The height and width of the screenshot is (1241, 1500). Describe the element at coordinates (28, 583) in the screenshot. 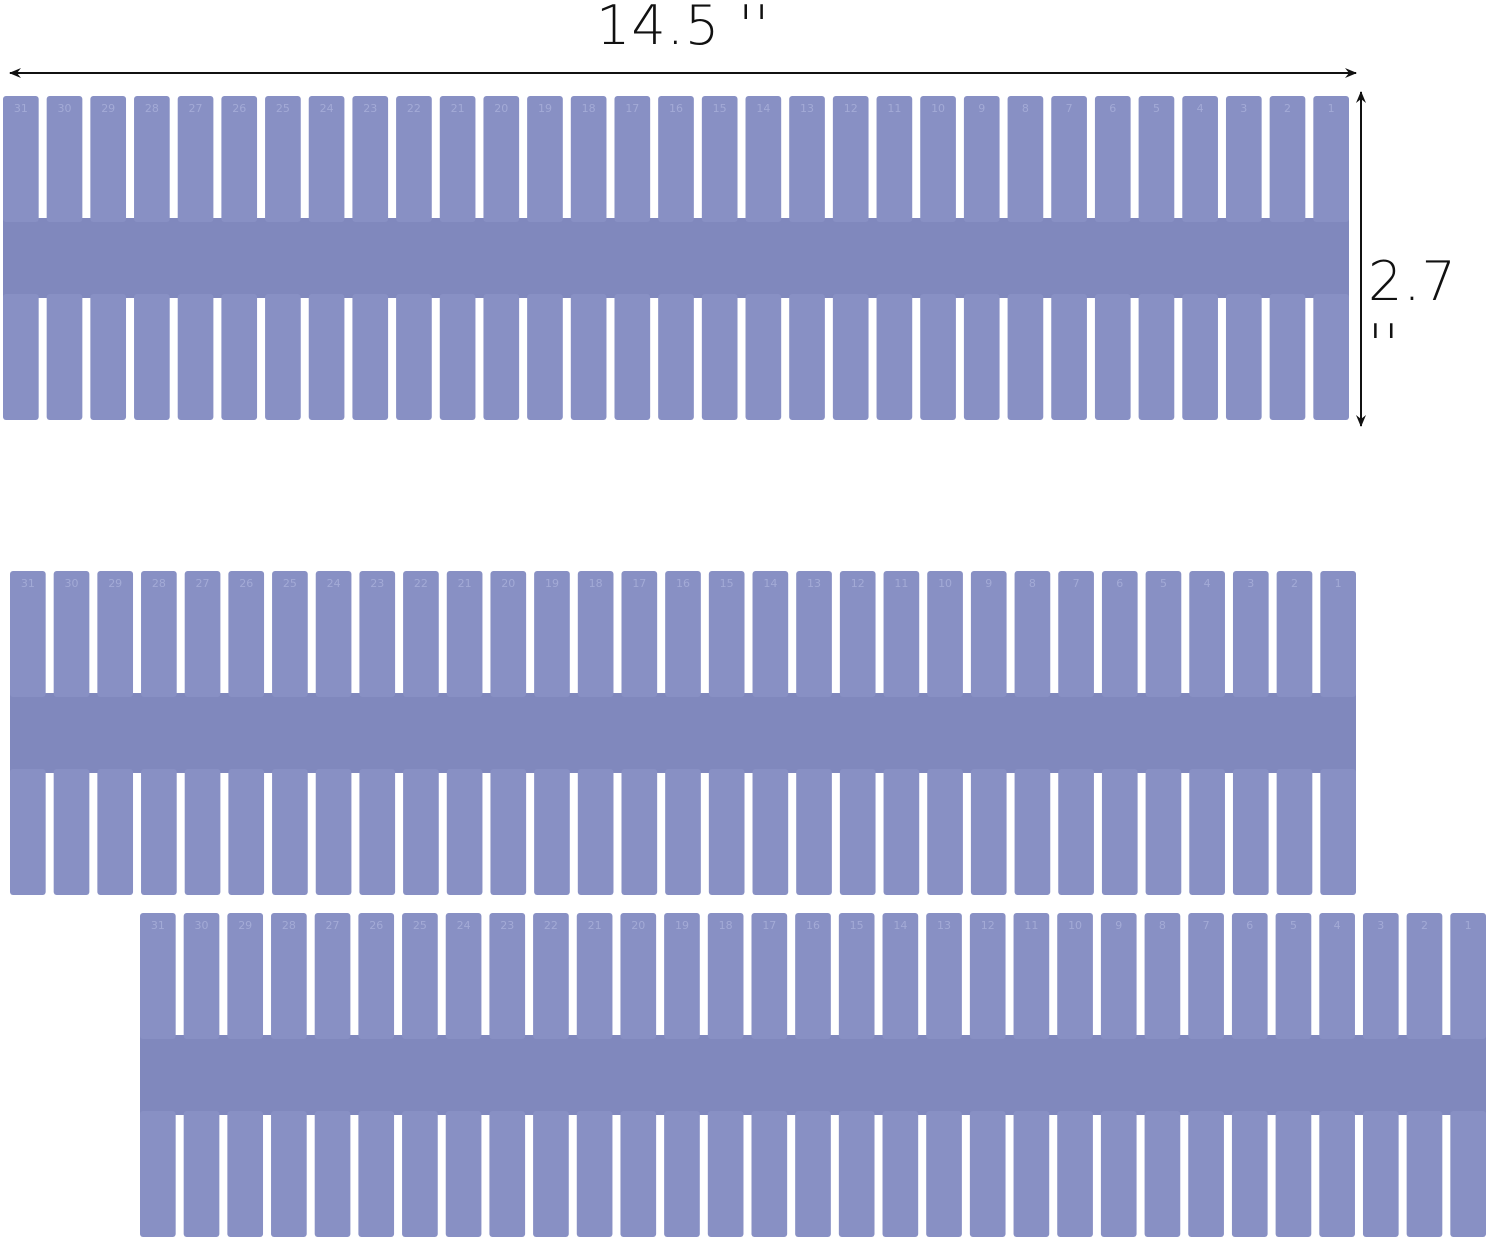

I see `tooth-number: 31` at that location.